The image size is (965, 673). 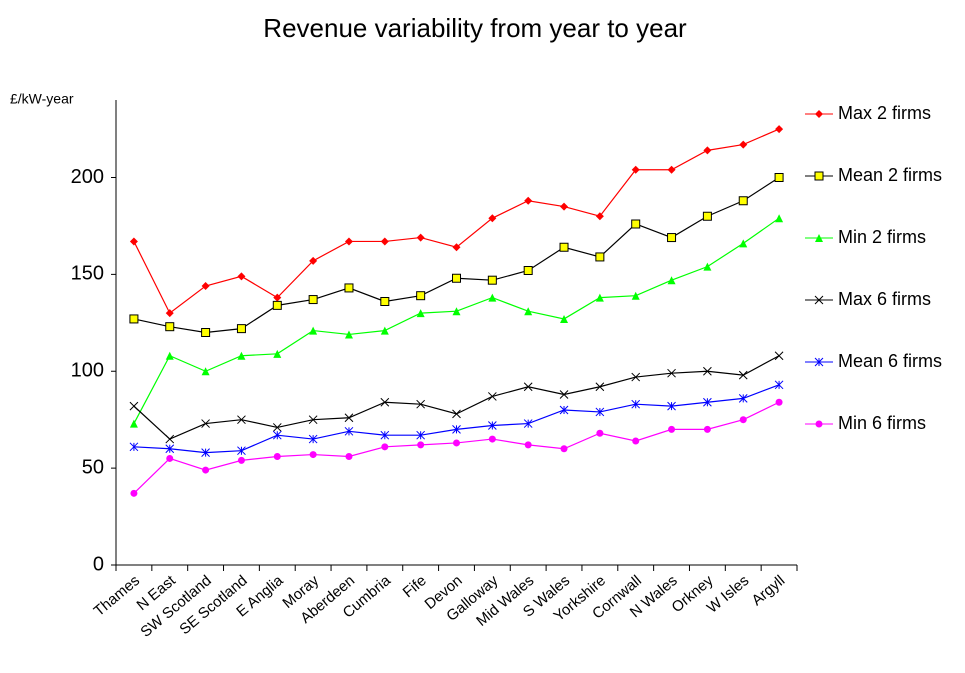 What do you see at coordinates (884, 113) in the screenshot?
I see `legend-label: Max 2 firms` at bounding box center [884, 113].